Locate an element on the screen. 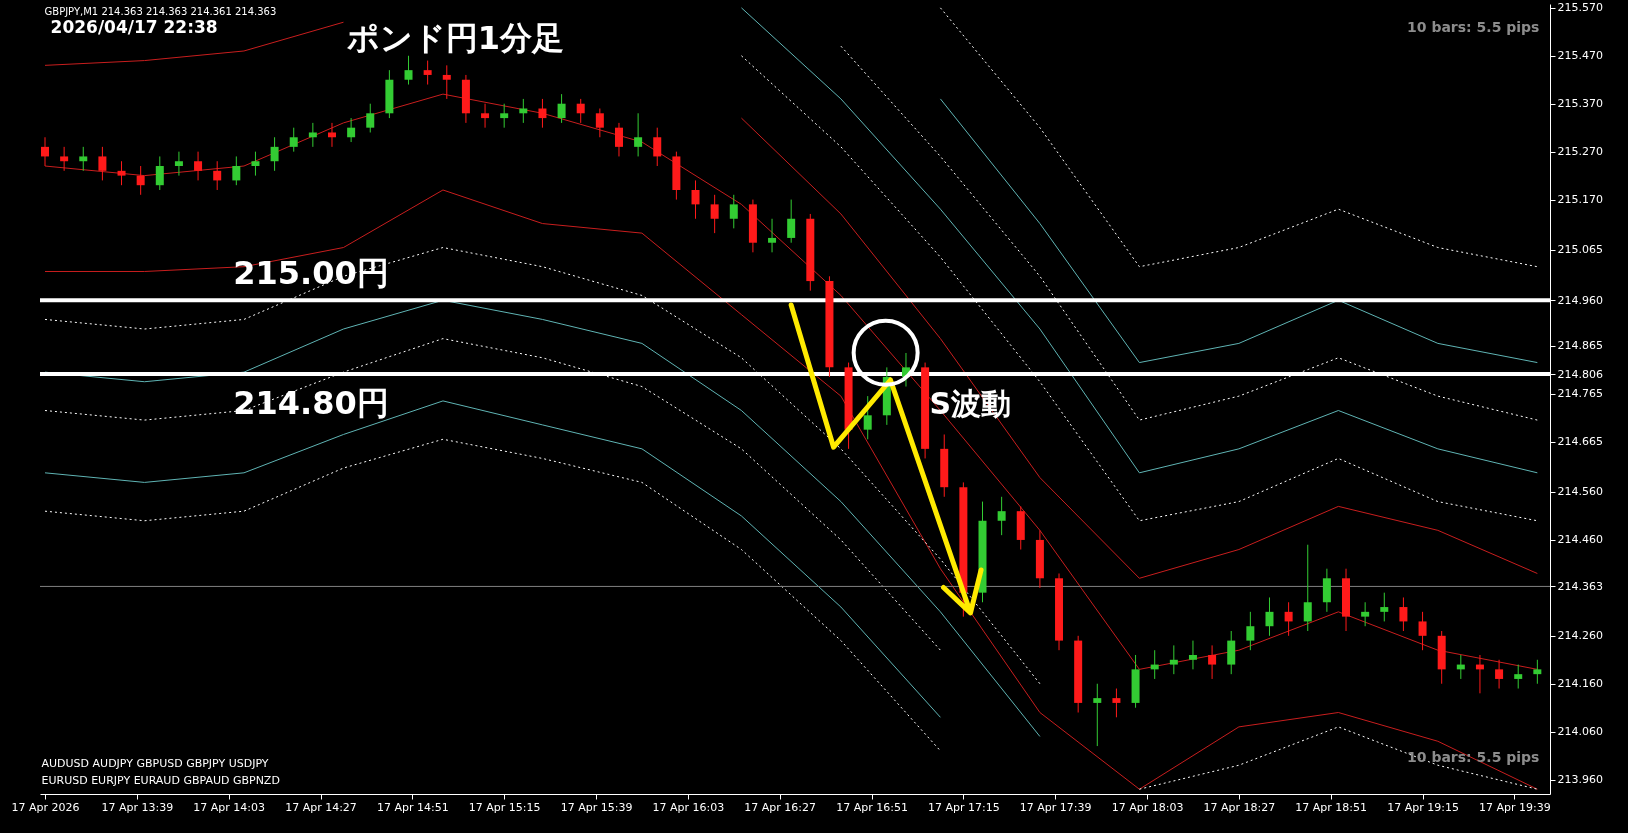 The image size is (1628, 833). x-tick-label: 17 Apr 19:39 is located at coordinates (1515, 807).